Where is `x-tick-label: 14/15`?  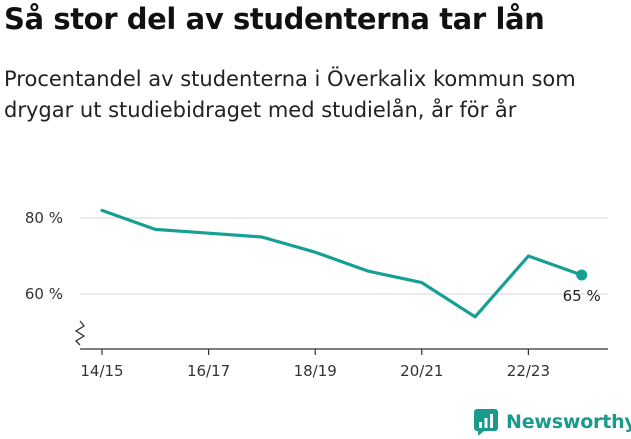 x-tick-label: 14/15 is located at coordinates (101, 371).